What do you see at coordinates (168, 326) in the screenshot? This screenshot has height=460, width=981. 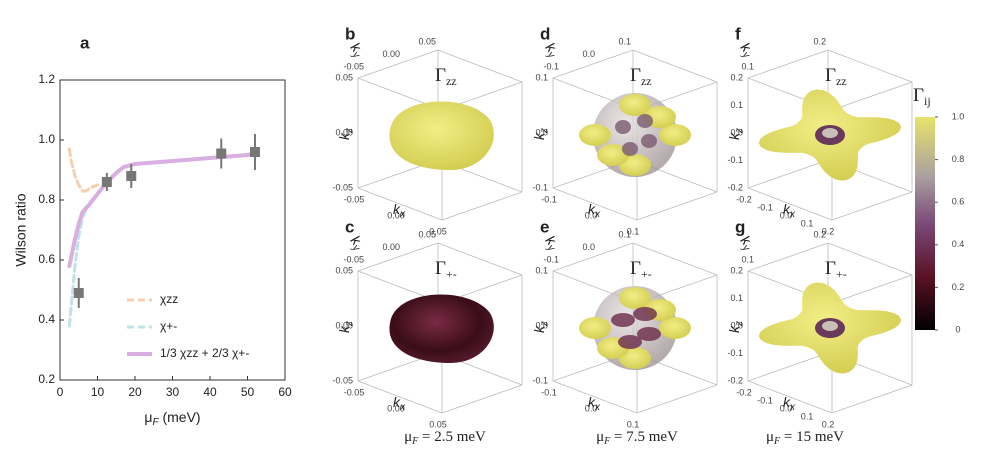 I see `legend-label: χ+-` at bounding box center [168, 326].